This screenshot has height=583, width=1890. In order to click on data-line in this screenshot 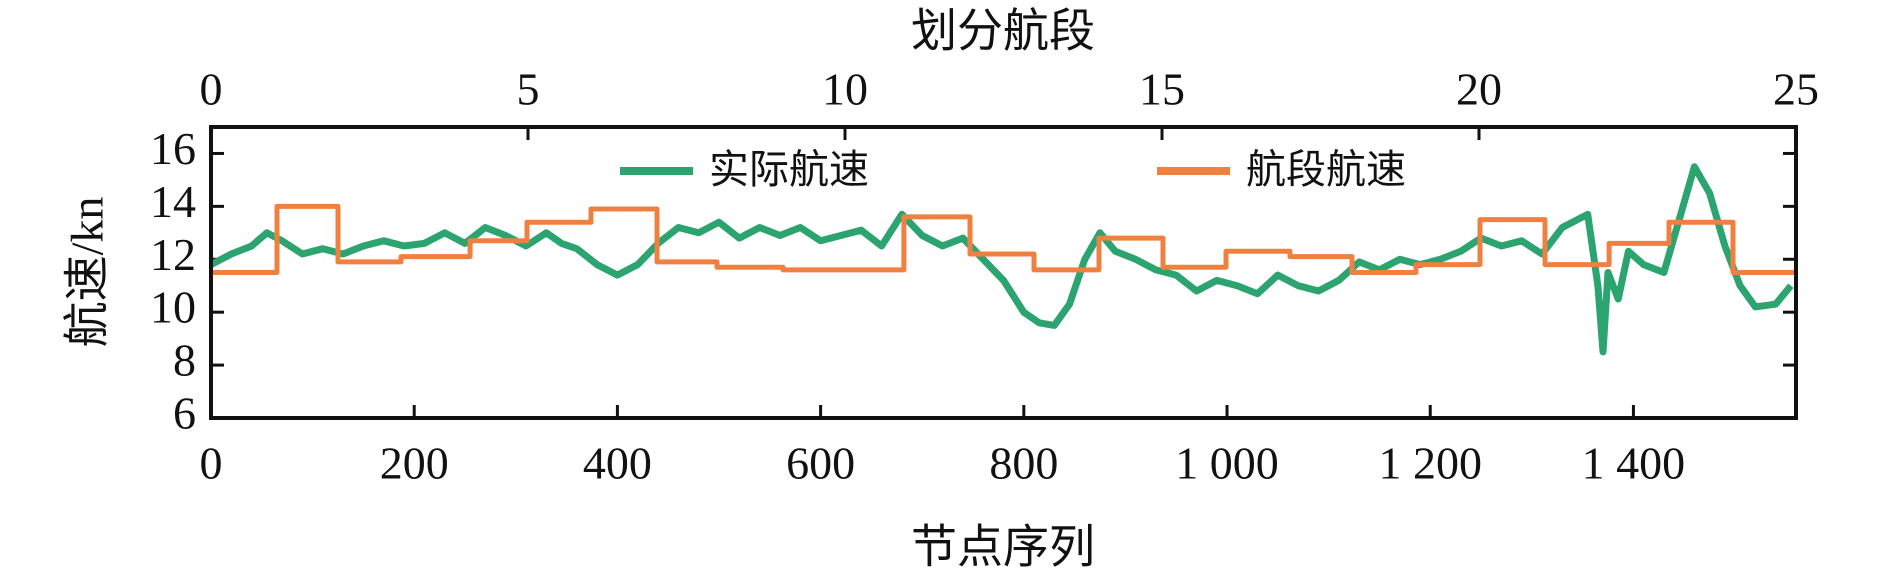, I will do `click(1003, 239)`.